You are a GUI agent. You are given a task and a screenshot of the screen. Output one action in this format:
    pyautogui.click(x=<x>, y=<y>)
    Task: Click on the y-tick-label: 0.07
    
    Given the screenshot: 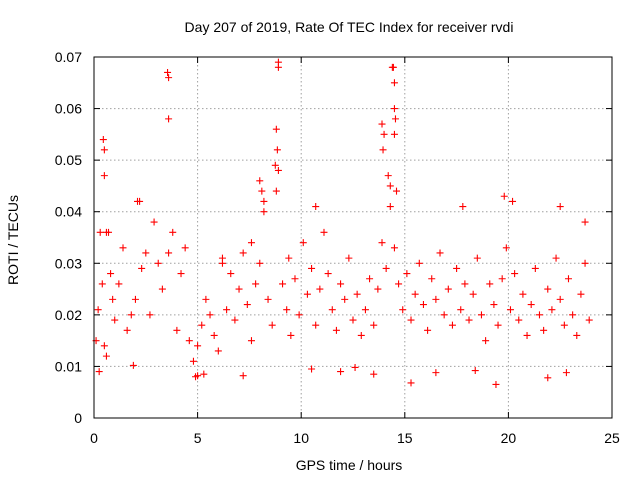 What is the action you would take?
    pyautogui.click(x=68, y=57)
    